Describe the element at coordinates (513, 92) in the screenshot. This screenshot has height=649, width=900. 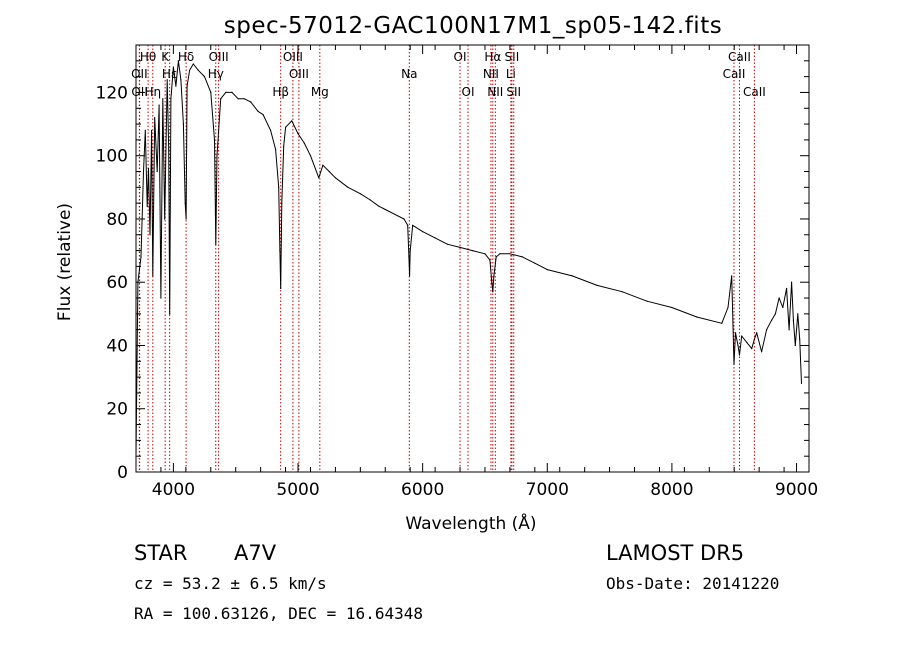
I see `line-marker-label: SII` at that location.